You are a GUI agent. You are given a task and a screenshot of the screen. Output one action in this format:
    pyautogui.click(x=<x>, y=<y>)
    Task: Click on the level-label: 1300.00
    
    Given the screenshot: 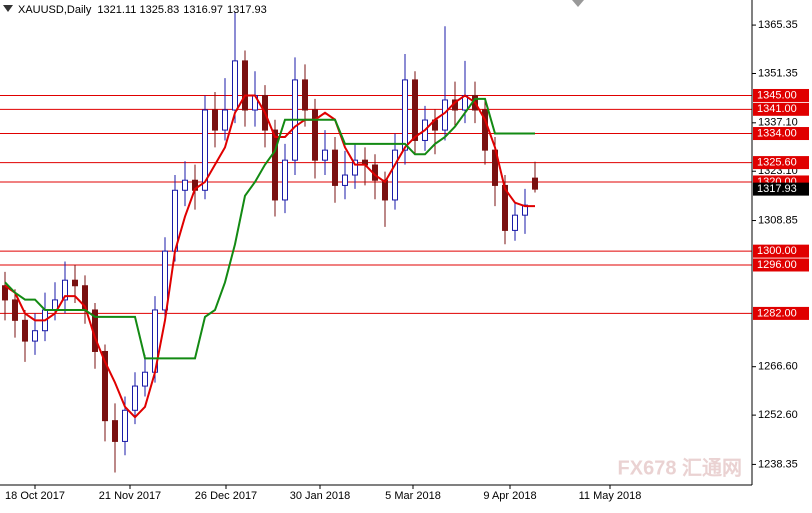 What is the action you would take?
    pyautogui.click(x=777, y=251)
    